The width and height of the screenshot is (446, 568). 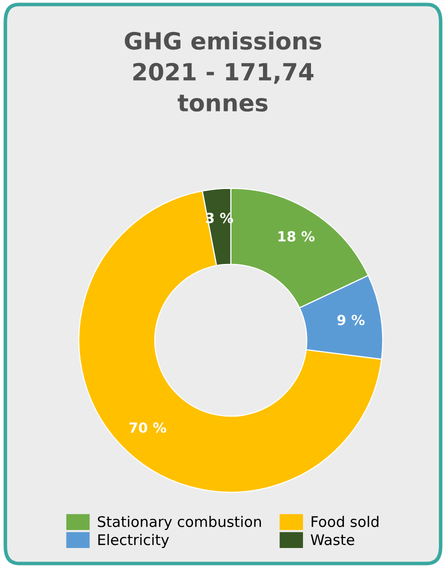 I want to click on data-label: 70 %, so click(x=147, y=427).